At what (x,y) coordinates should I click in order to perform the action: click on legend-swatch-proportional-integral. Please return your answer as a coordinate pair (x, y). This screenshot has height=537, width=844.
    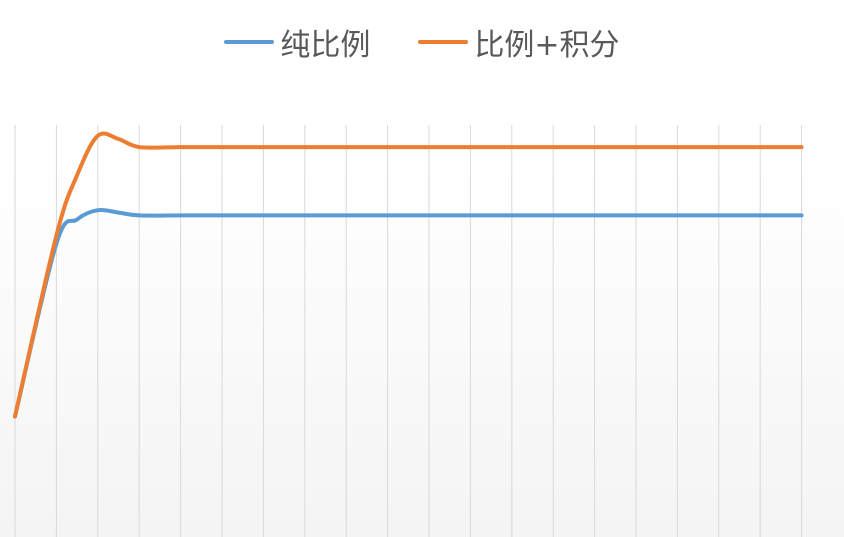
    Looking at the image, I should click on (443, 42).